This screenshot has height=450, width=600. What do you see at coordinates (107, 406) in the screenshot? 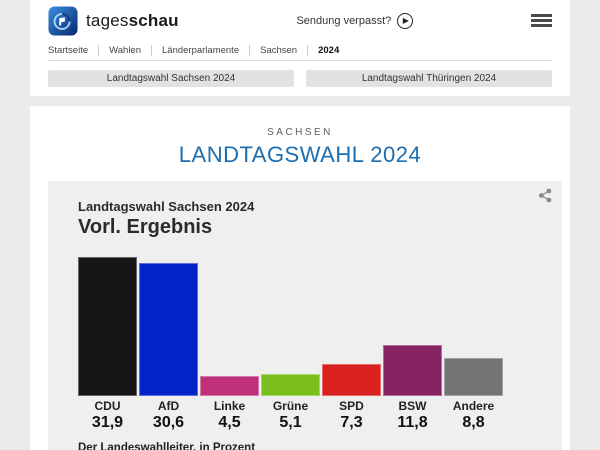
I see `bar-label-CDU: CDU` at bounding box center [107, 406].